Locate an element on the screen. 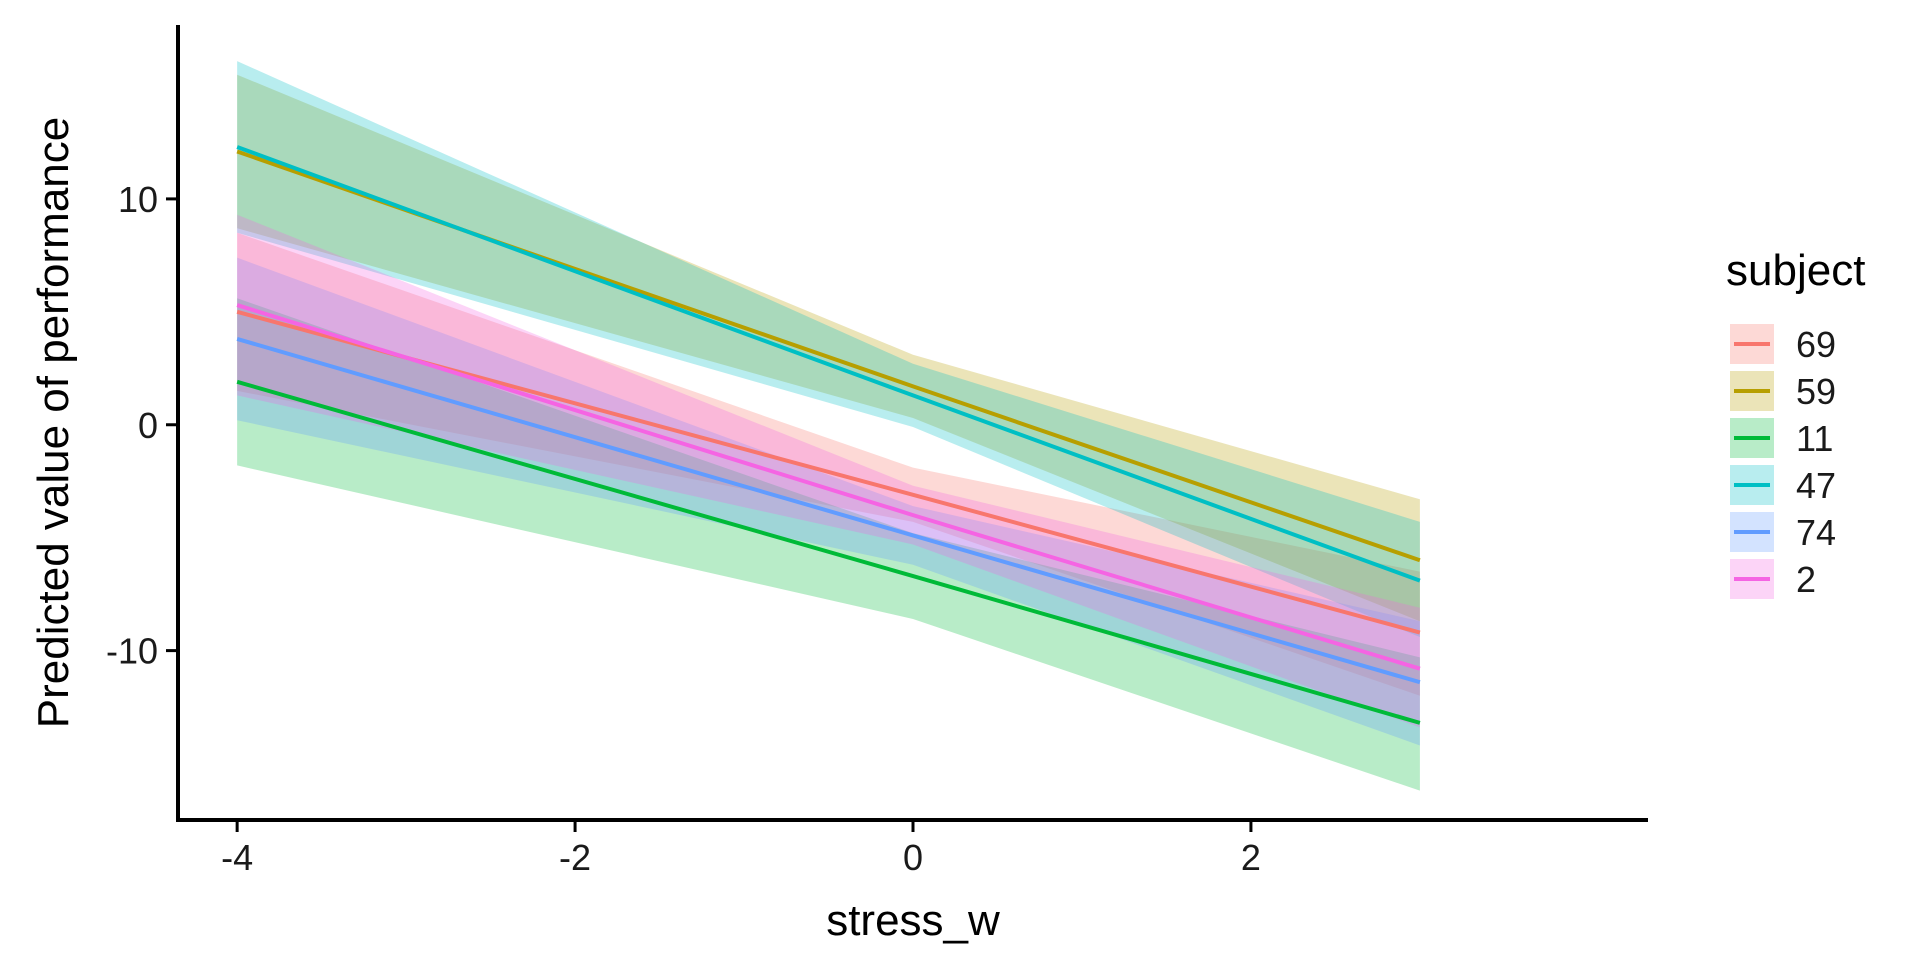 This screenshot has height=960, width=1920. y-axis-title: Predicted value of performance is located at coordinates (53, 422).